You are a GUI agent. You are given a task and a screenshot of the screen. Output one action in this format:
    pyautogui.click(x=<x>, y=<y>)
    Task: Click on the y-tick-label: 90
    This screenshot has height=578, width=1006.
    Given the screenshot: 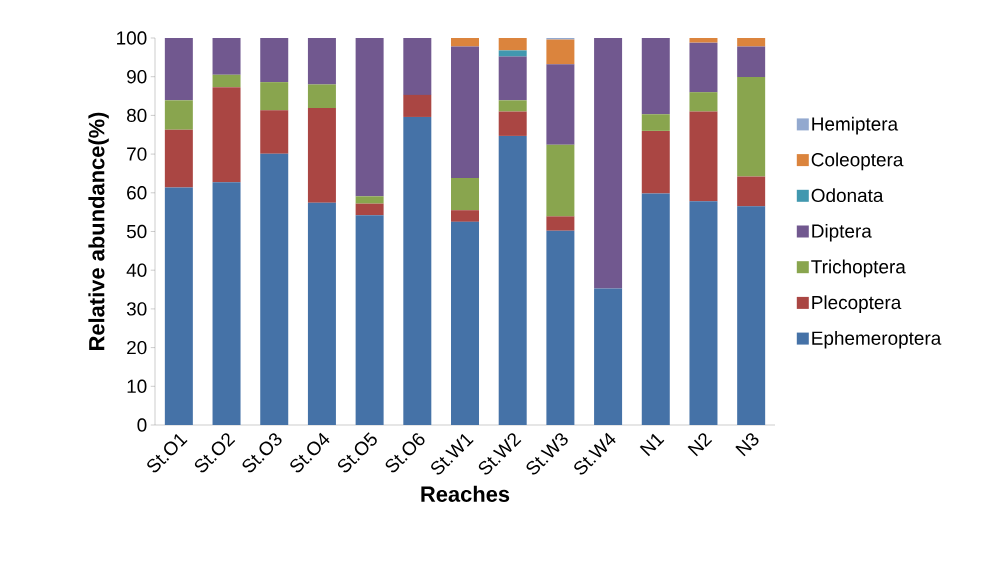 What is the action you would take?
    pyautogui.click(x=137, y=76)
    